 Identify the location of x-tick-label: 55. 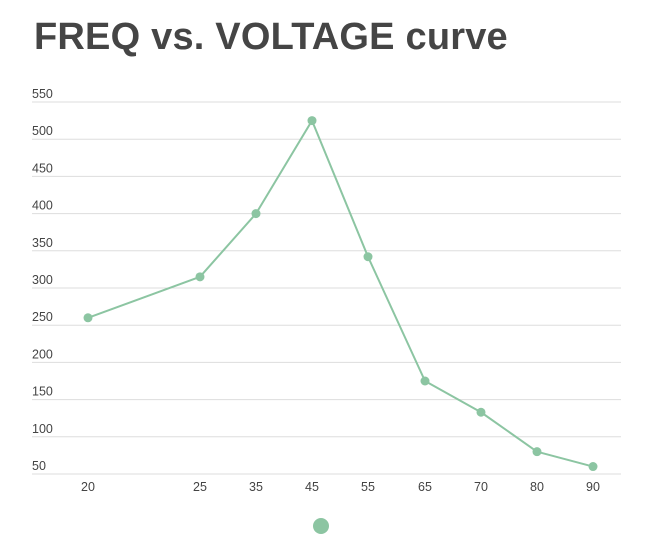
(368, 487).